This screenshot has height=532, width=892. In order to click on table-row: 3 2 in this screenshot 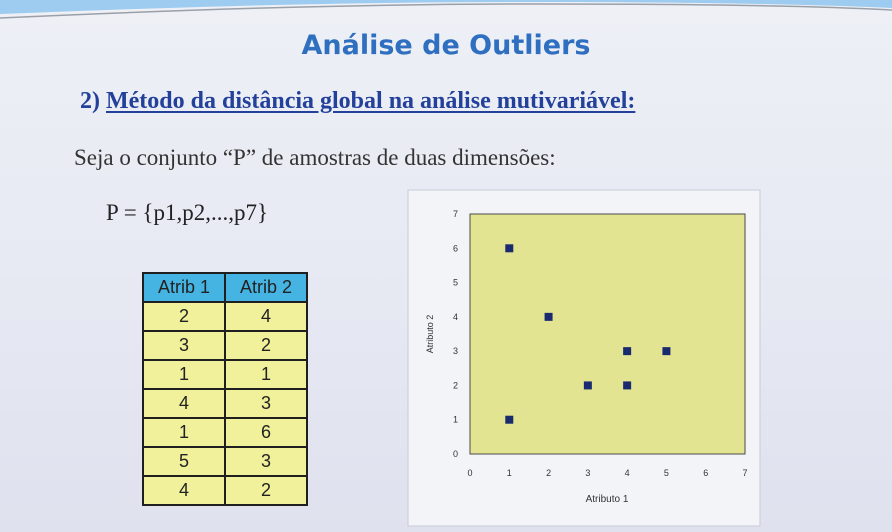, I will do `click(225, 345)`.